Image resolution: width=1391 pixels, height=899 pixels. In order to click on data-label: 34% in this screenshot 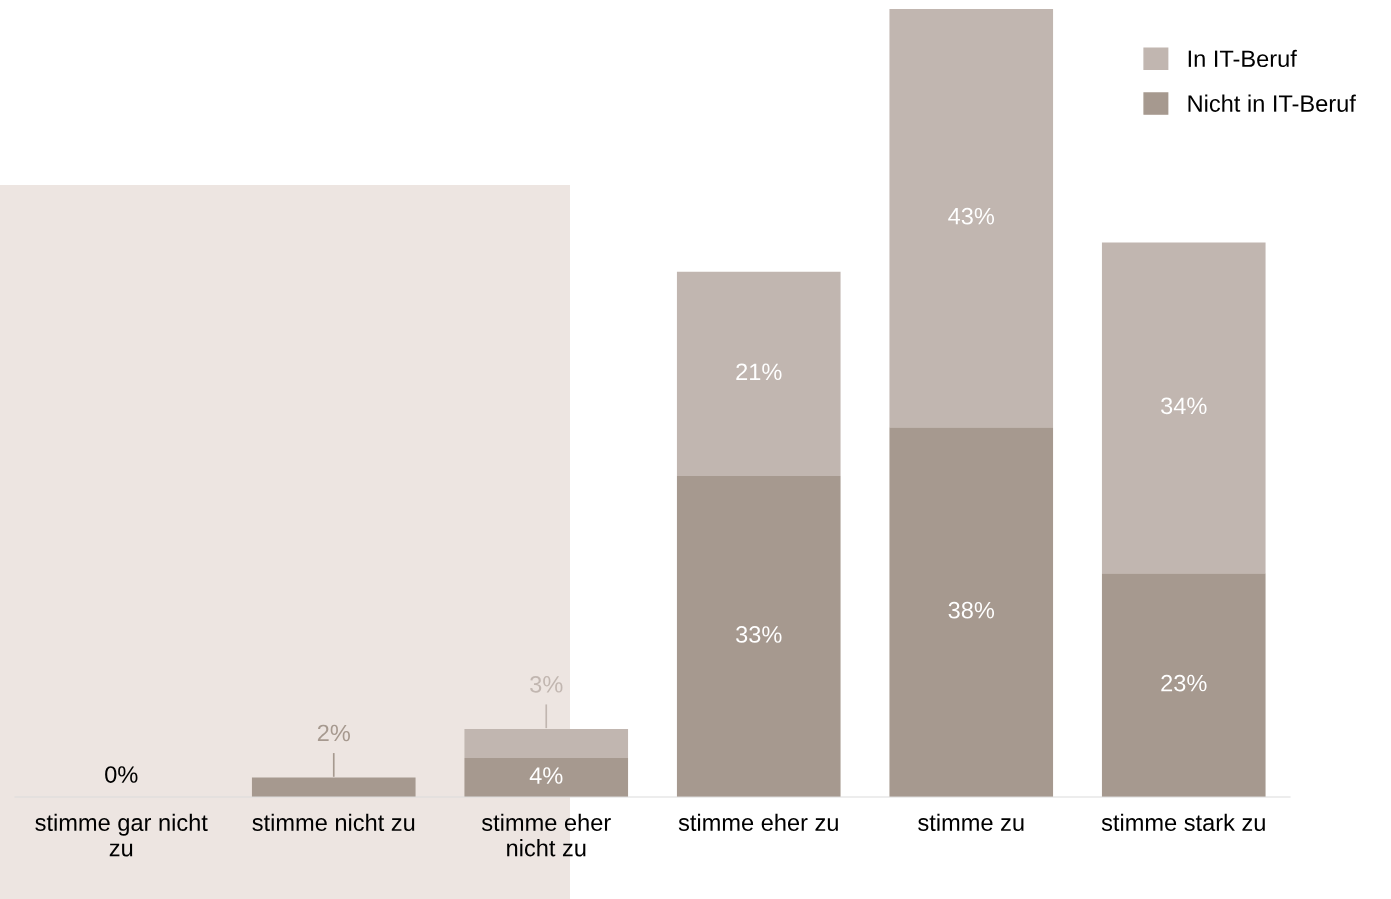, I will do `click(1184, 406)`.